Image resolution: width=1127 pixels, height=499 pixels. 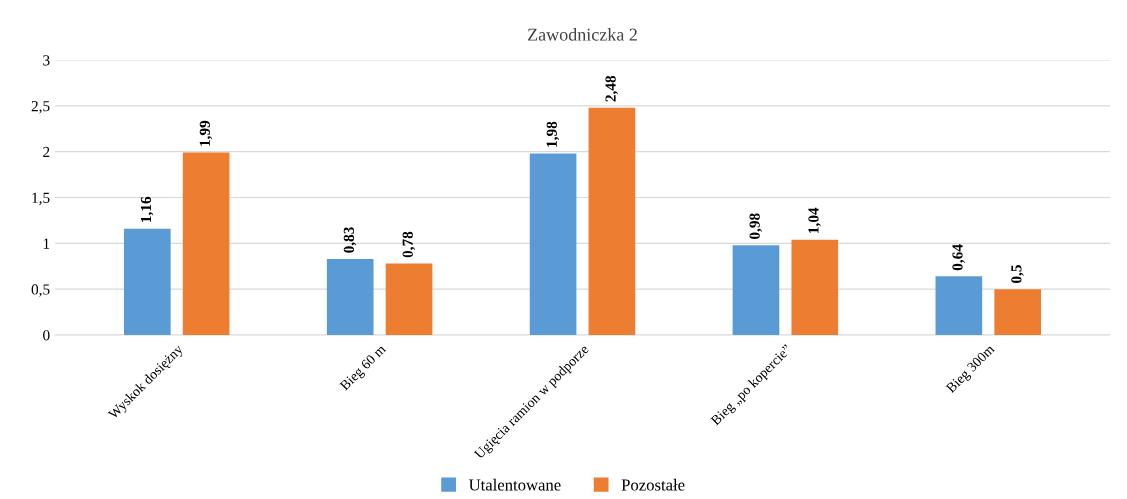 What do you see at coordinates (206, 133) in the screenshot?
I see `data-label: 1,99` at bounding box center [206, 133].